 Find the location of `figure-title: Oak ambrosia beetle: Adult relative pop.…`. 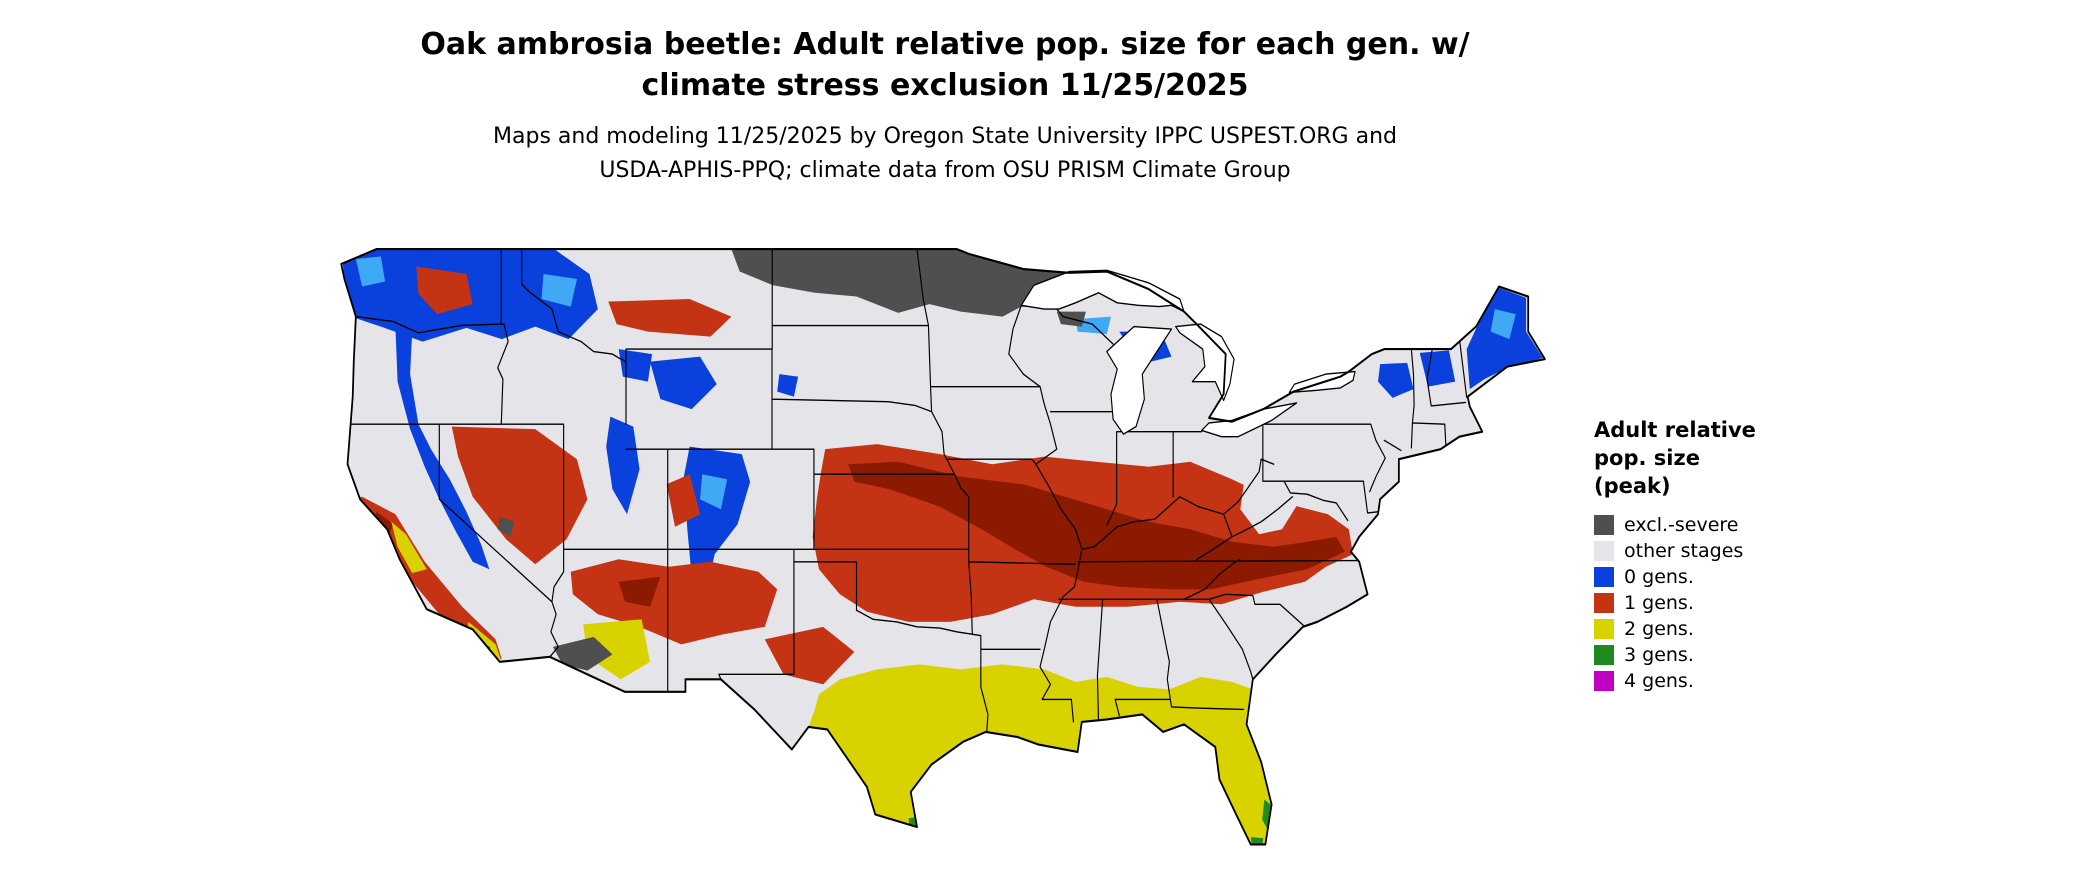

figure-title: Oak ambrosia beetle: Adult relative pop.… is located at coordinates (945, 65).